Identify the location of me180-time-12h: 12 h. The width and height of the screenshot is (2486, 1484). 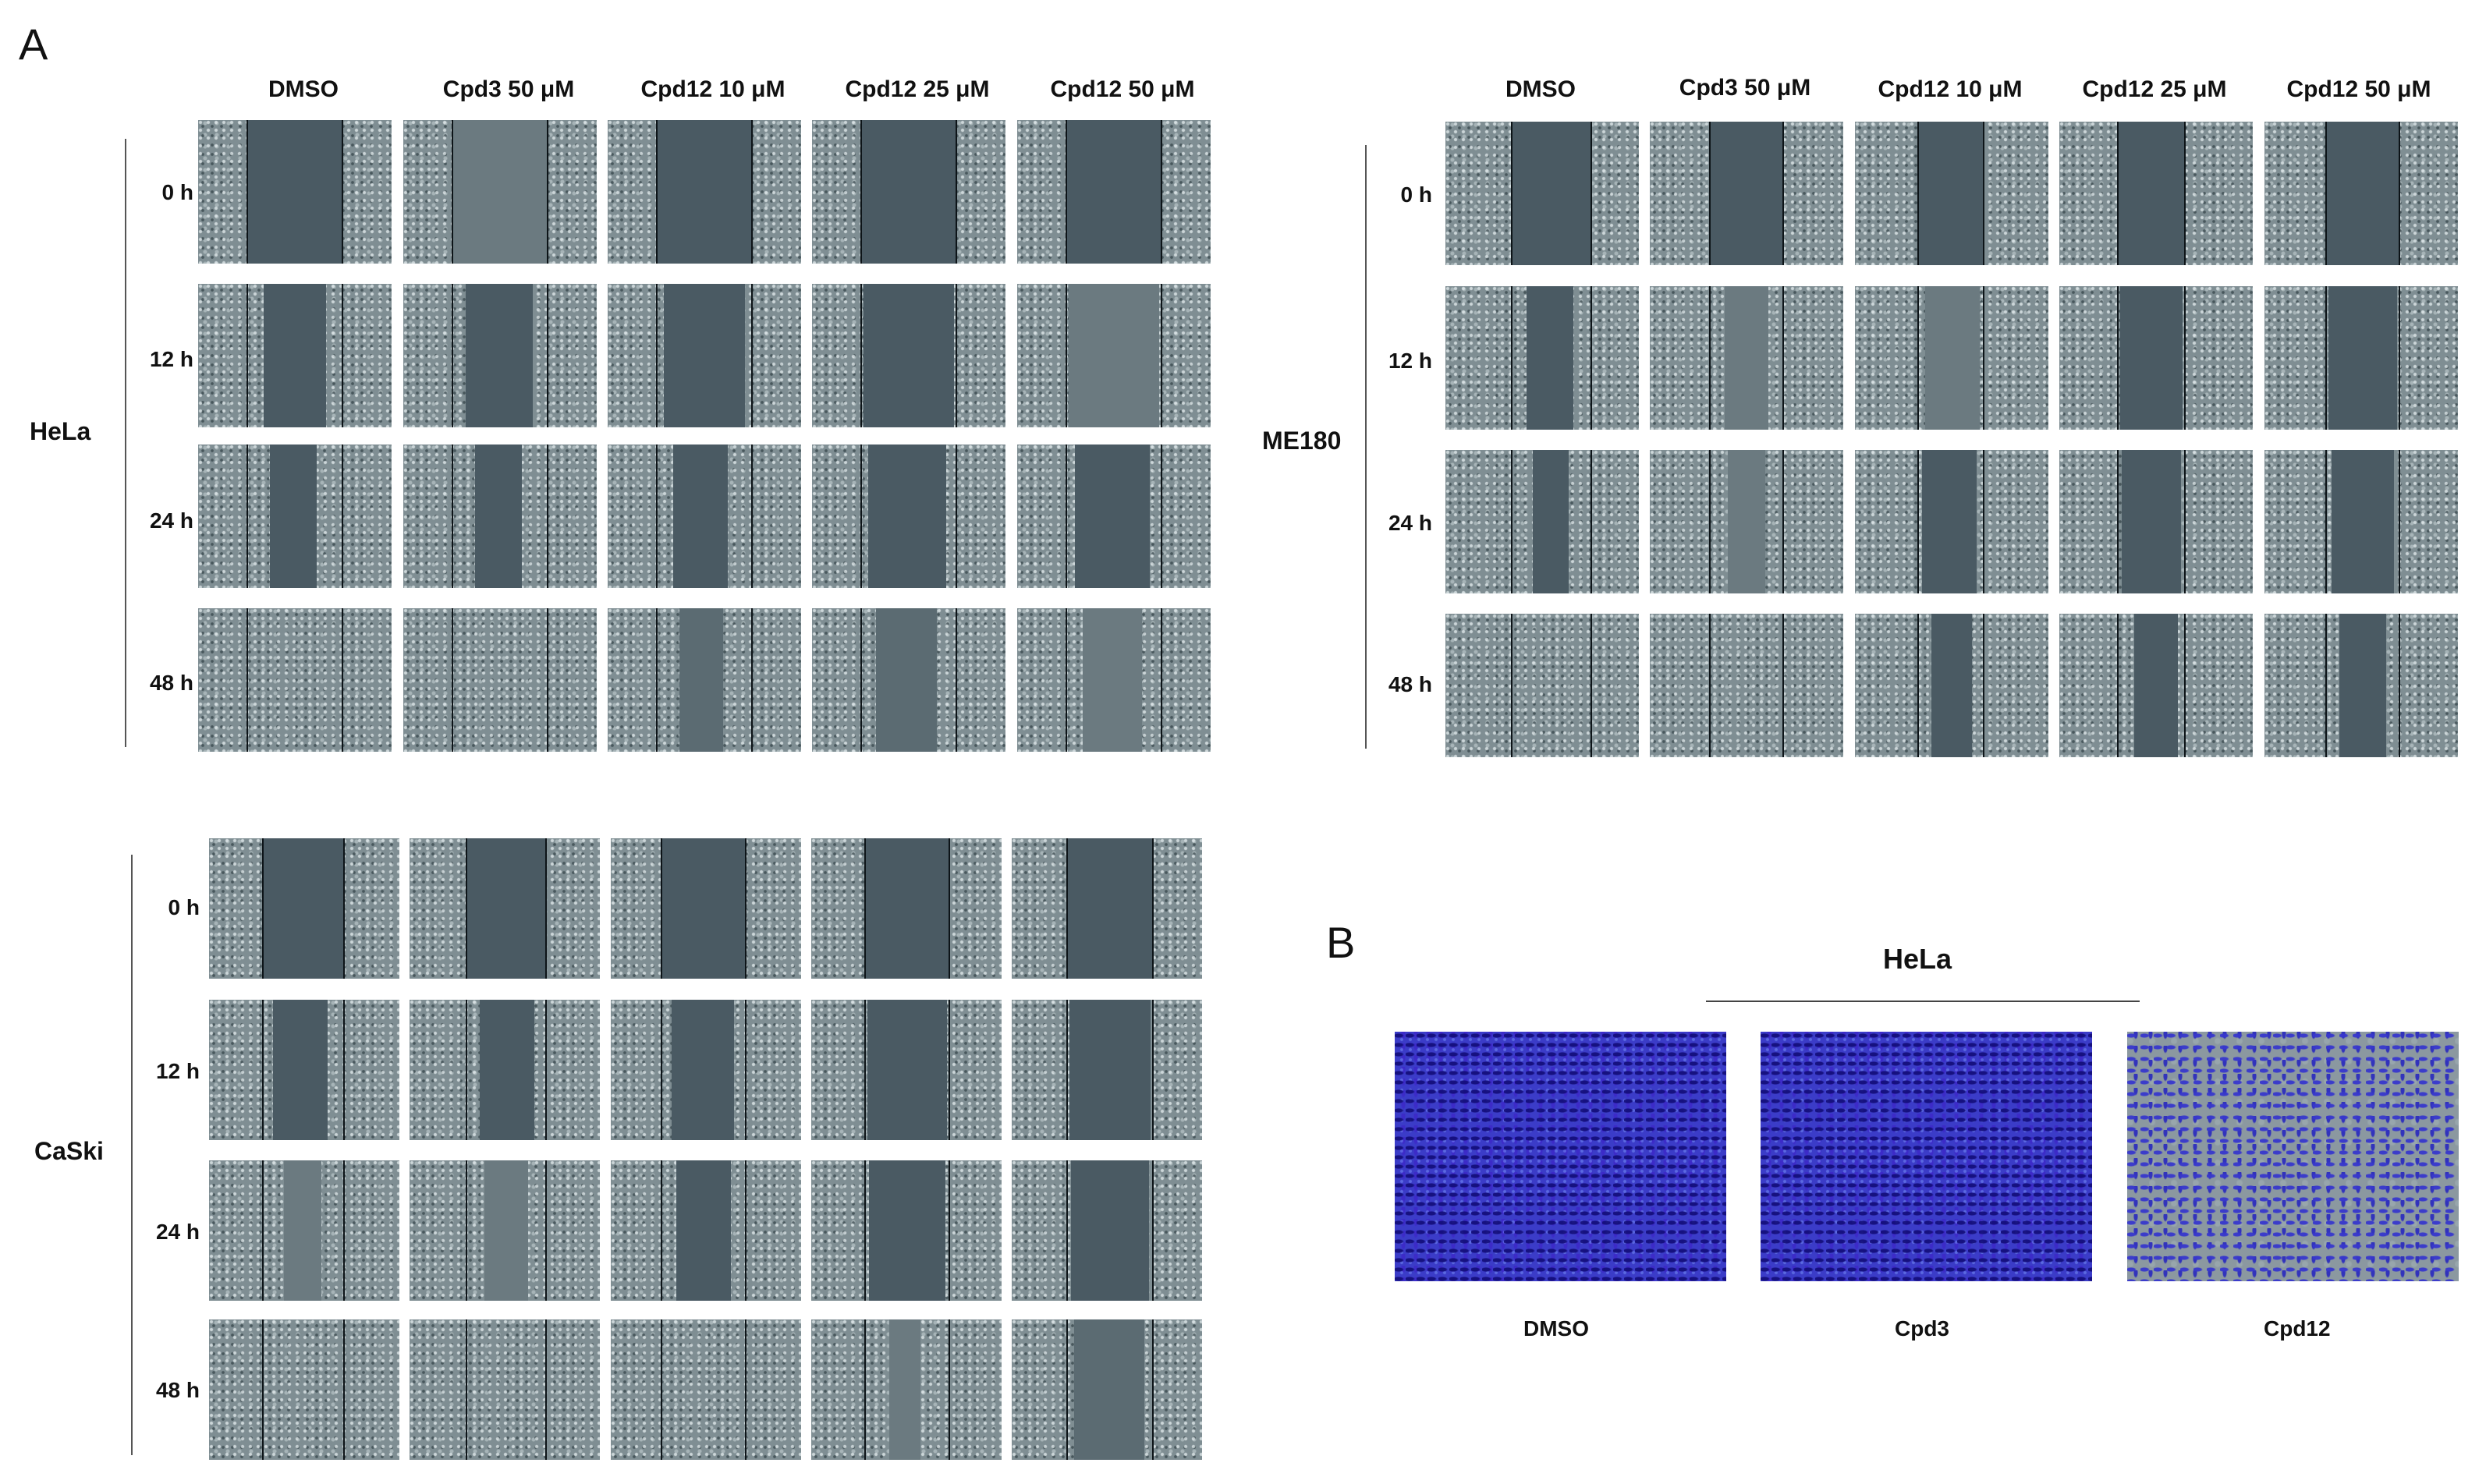
(1410, 361).